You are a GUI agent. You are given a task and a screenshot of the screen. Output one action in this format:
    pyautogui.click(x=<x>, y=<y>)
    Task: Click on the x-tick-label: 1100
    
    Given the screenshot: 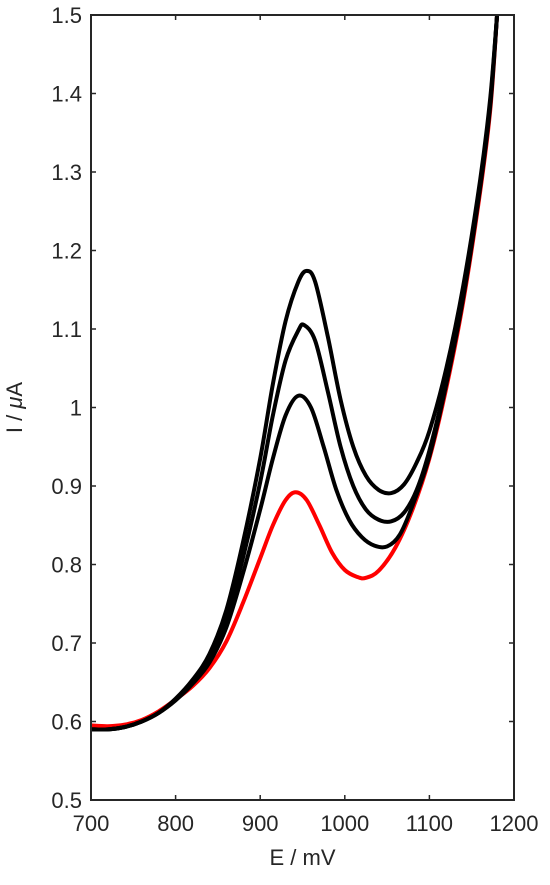 What is the action you would take?
    pyautogui.click(x=429, y=823)
    